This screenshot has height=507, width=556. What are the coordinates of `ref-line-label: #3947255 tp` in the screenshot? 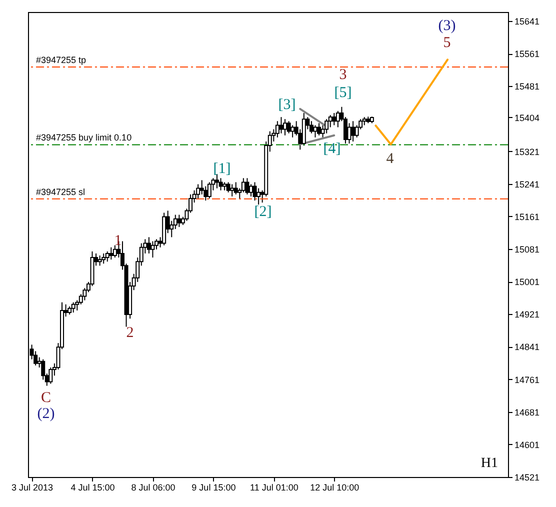 It's located at (61, 59).